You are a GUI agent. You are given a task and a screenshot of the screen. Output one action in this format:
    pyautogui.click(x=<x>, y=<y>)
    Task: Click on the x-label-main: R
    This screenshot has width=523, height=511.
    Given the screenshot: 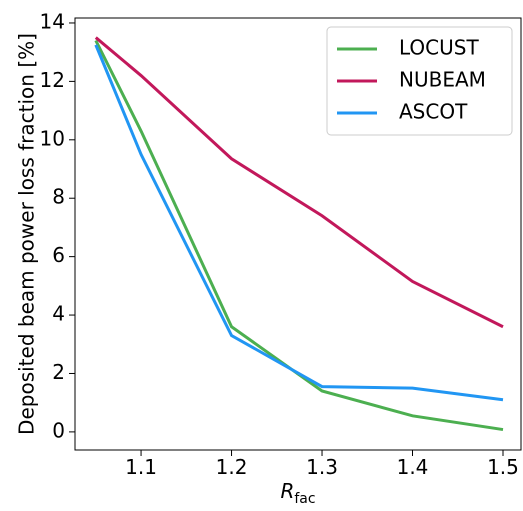 What is the action you would take?
    pyautogui.click(x=287, y=491)
    